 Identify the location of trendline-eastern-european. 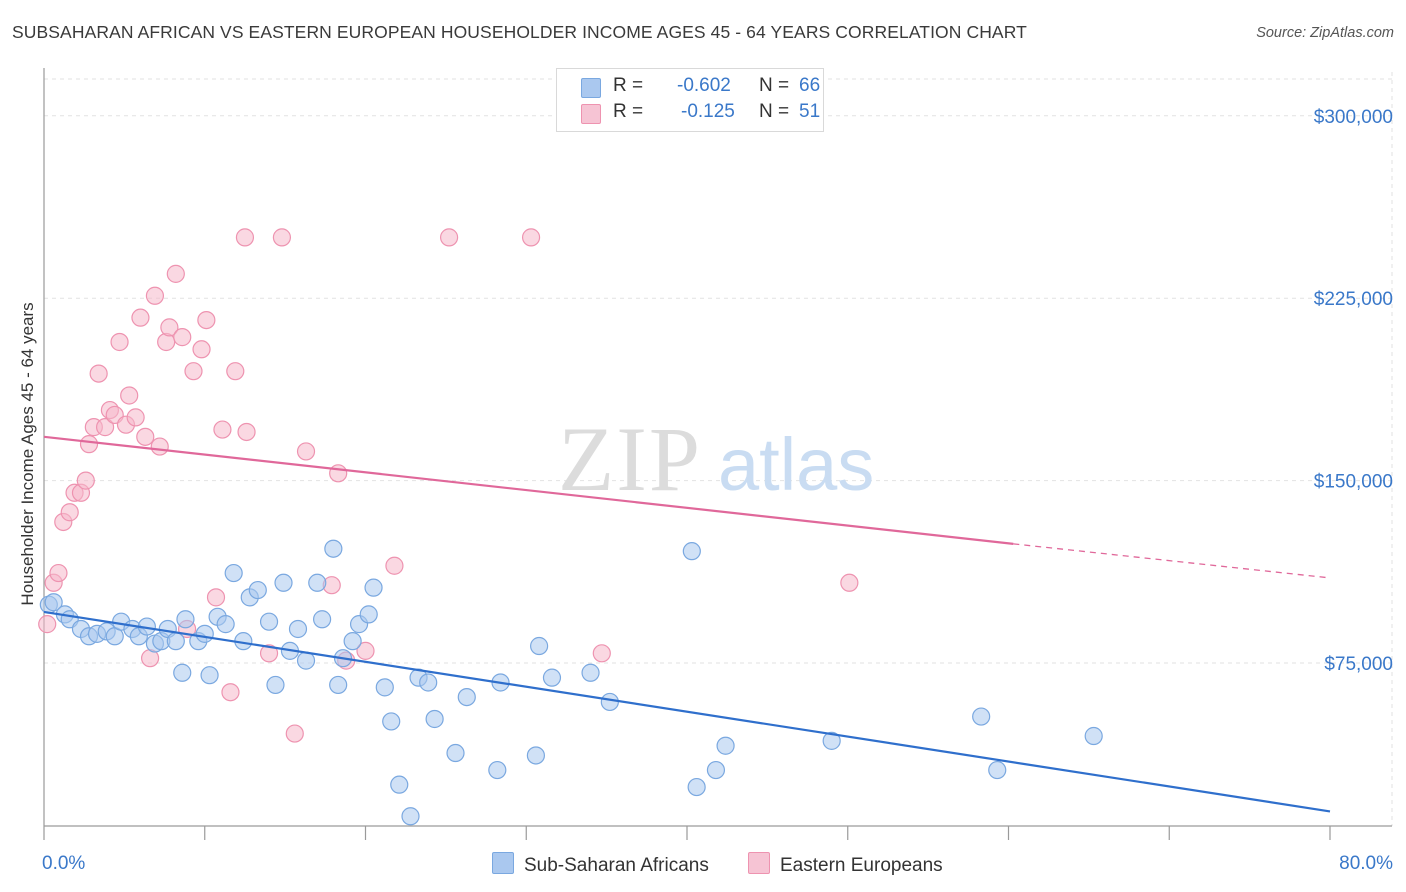
(528, 490).